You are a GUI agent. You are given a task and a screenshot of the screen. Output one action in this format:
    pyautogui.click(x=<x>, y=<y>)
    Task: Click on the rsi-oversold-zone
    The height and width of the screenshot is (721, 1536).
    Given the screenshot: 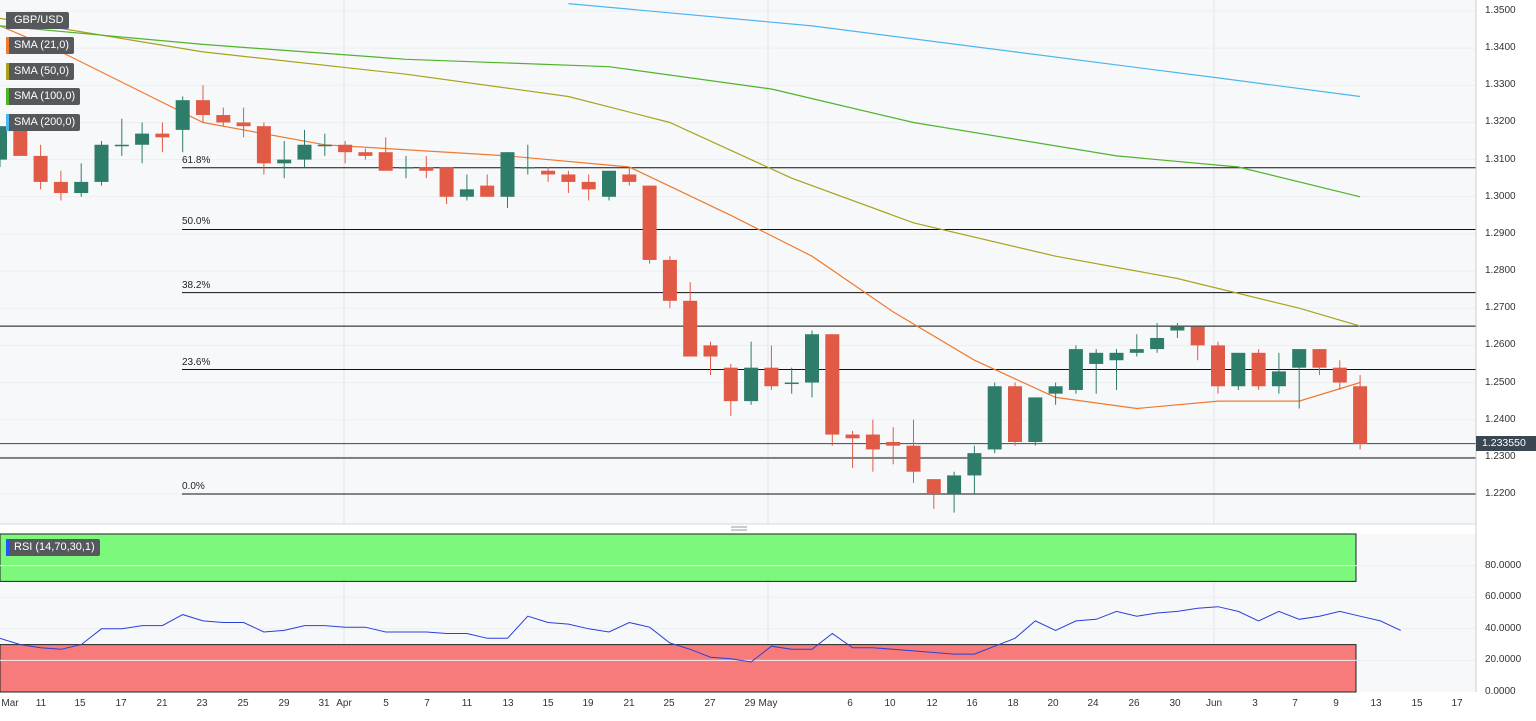 What is the action you would take?
    pyautogui.click(x=678, y=668)
    